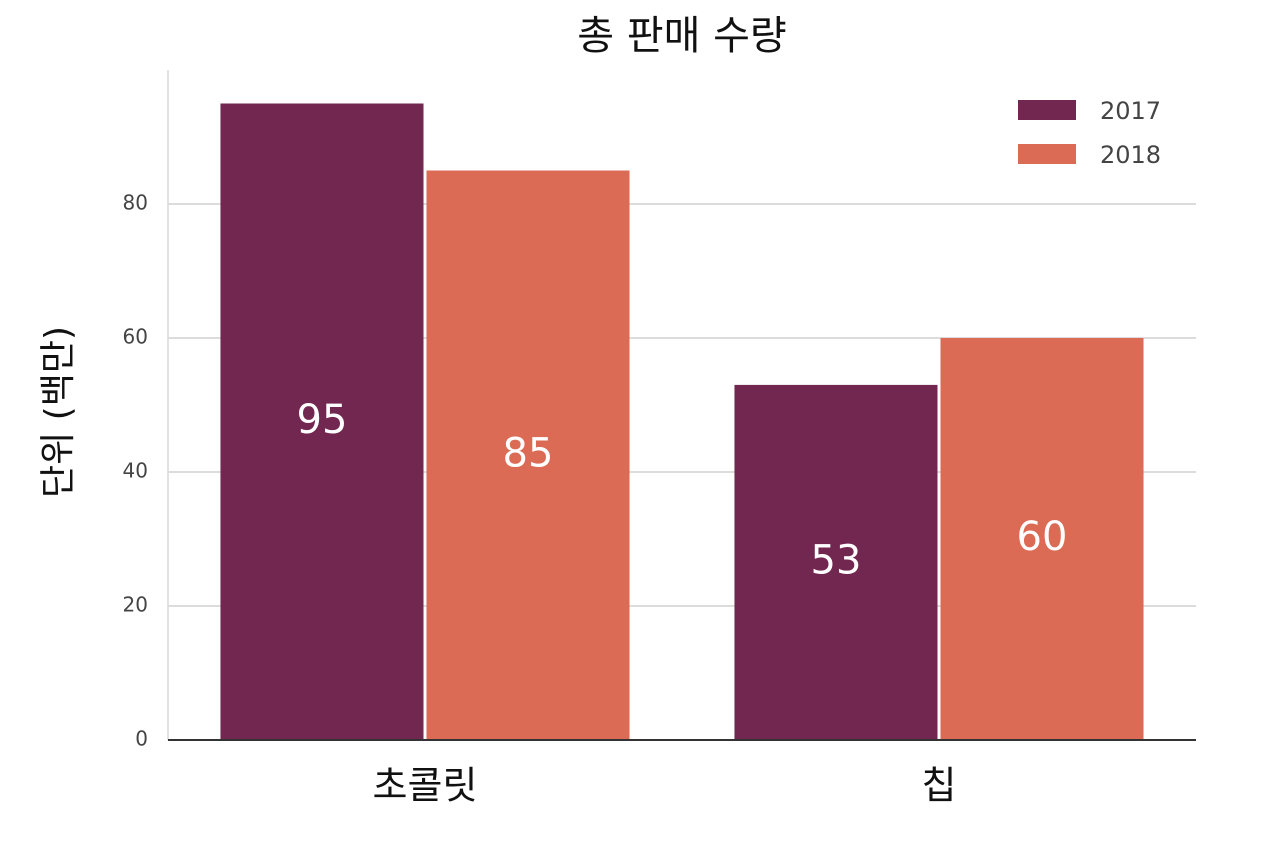 The width and height of the screenshot is (1264, 848). What do you see at coordinates (425, 786) in the screenshot?
I see `x-tick-label: 초콜릿` at bounding box center [425, 786].